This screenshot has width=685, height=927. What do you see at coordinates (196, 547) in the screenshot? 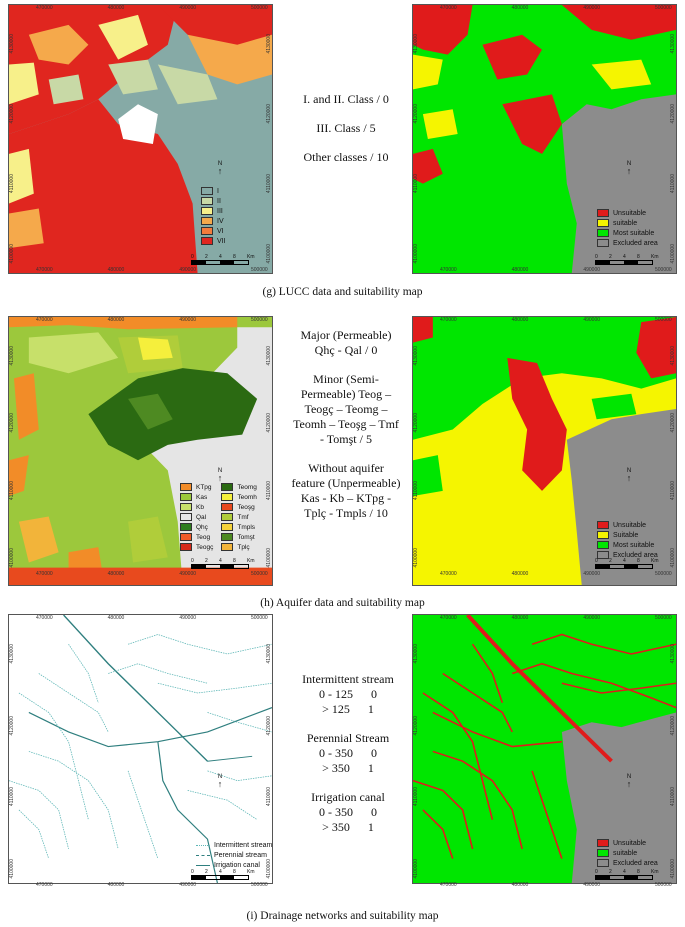
I see `legend-item: Teogç` at bounding box center [196, 547].